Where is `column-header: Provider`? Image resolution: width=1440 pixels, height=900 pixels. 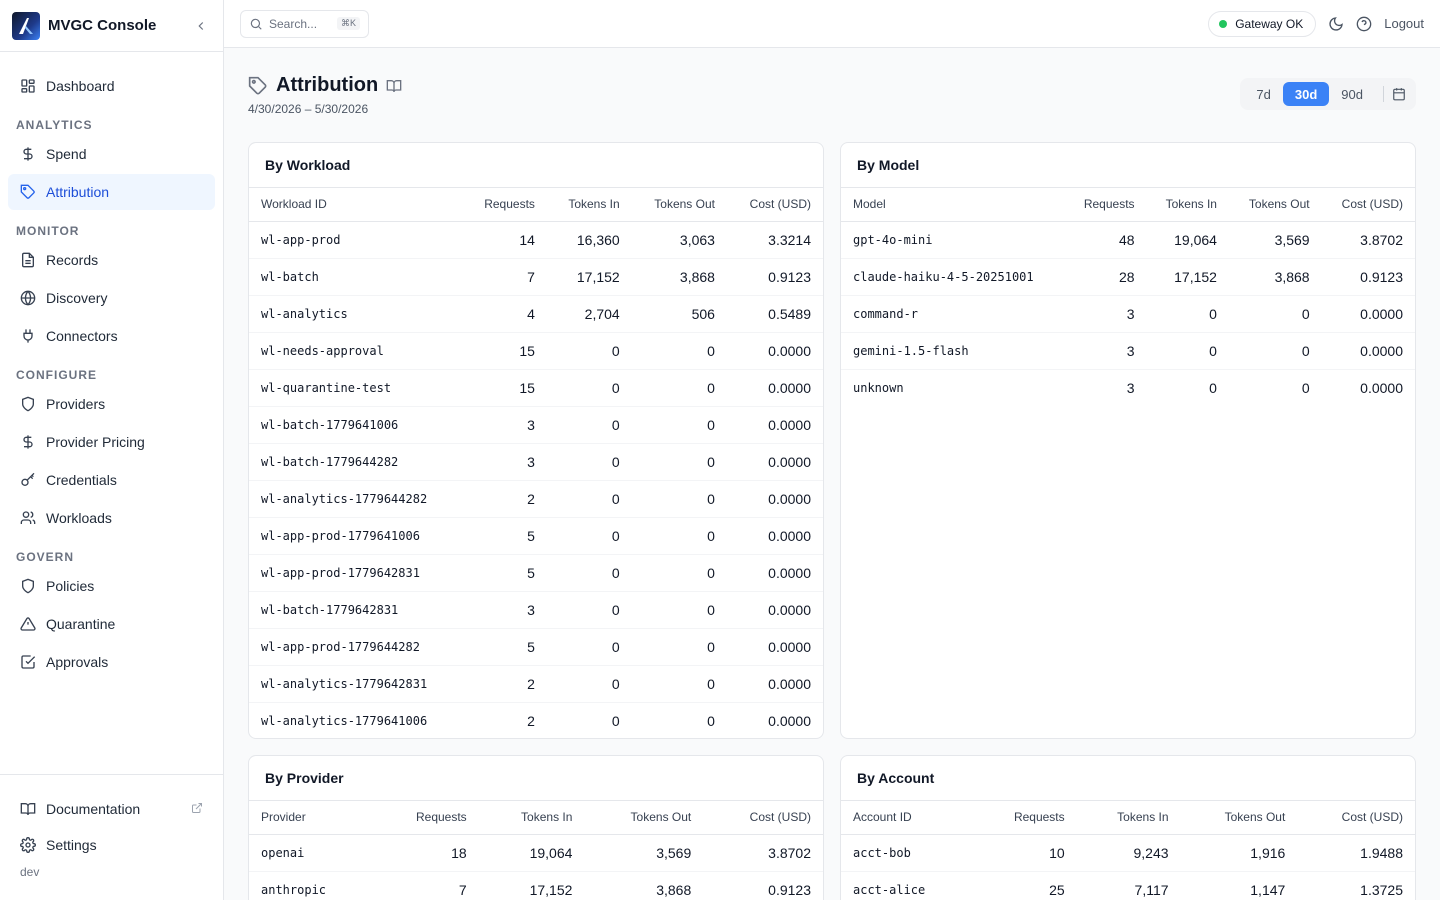
column-header: Provider is located at coordinates (311, 818).